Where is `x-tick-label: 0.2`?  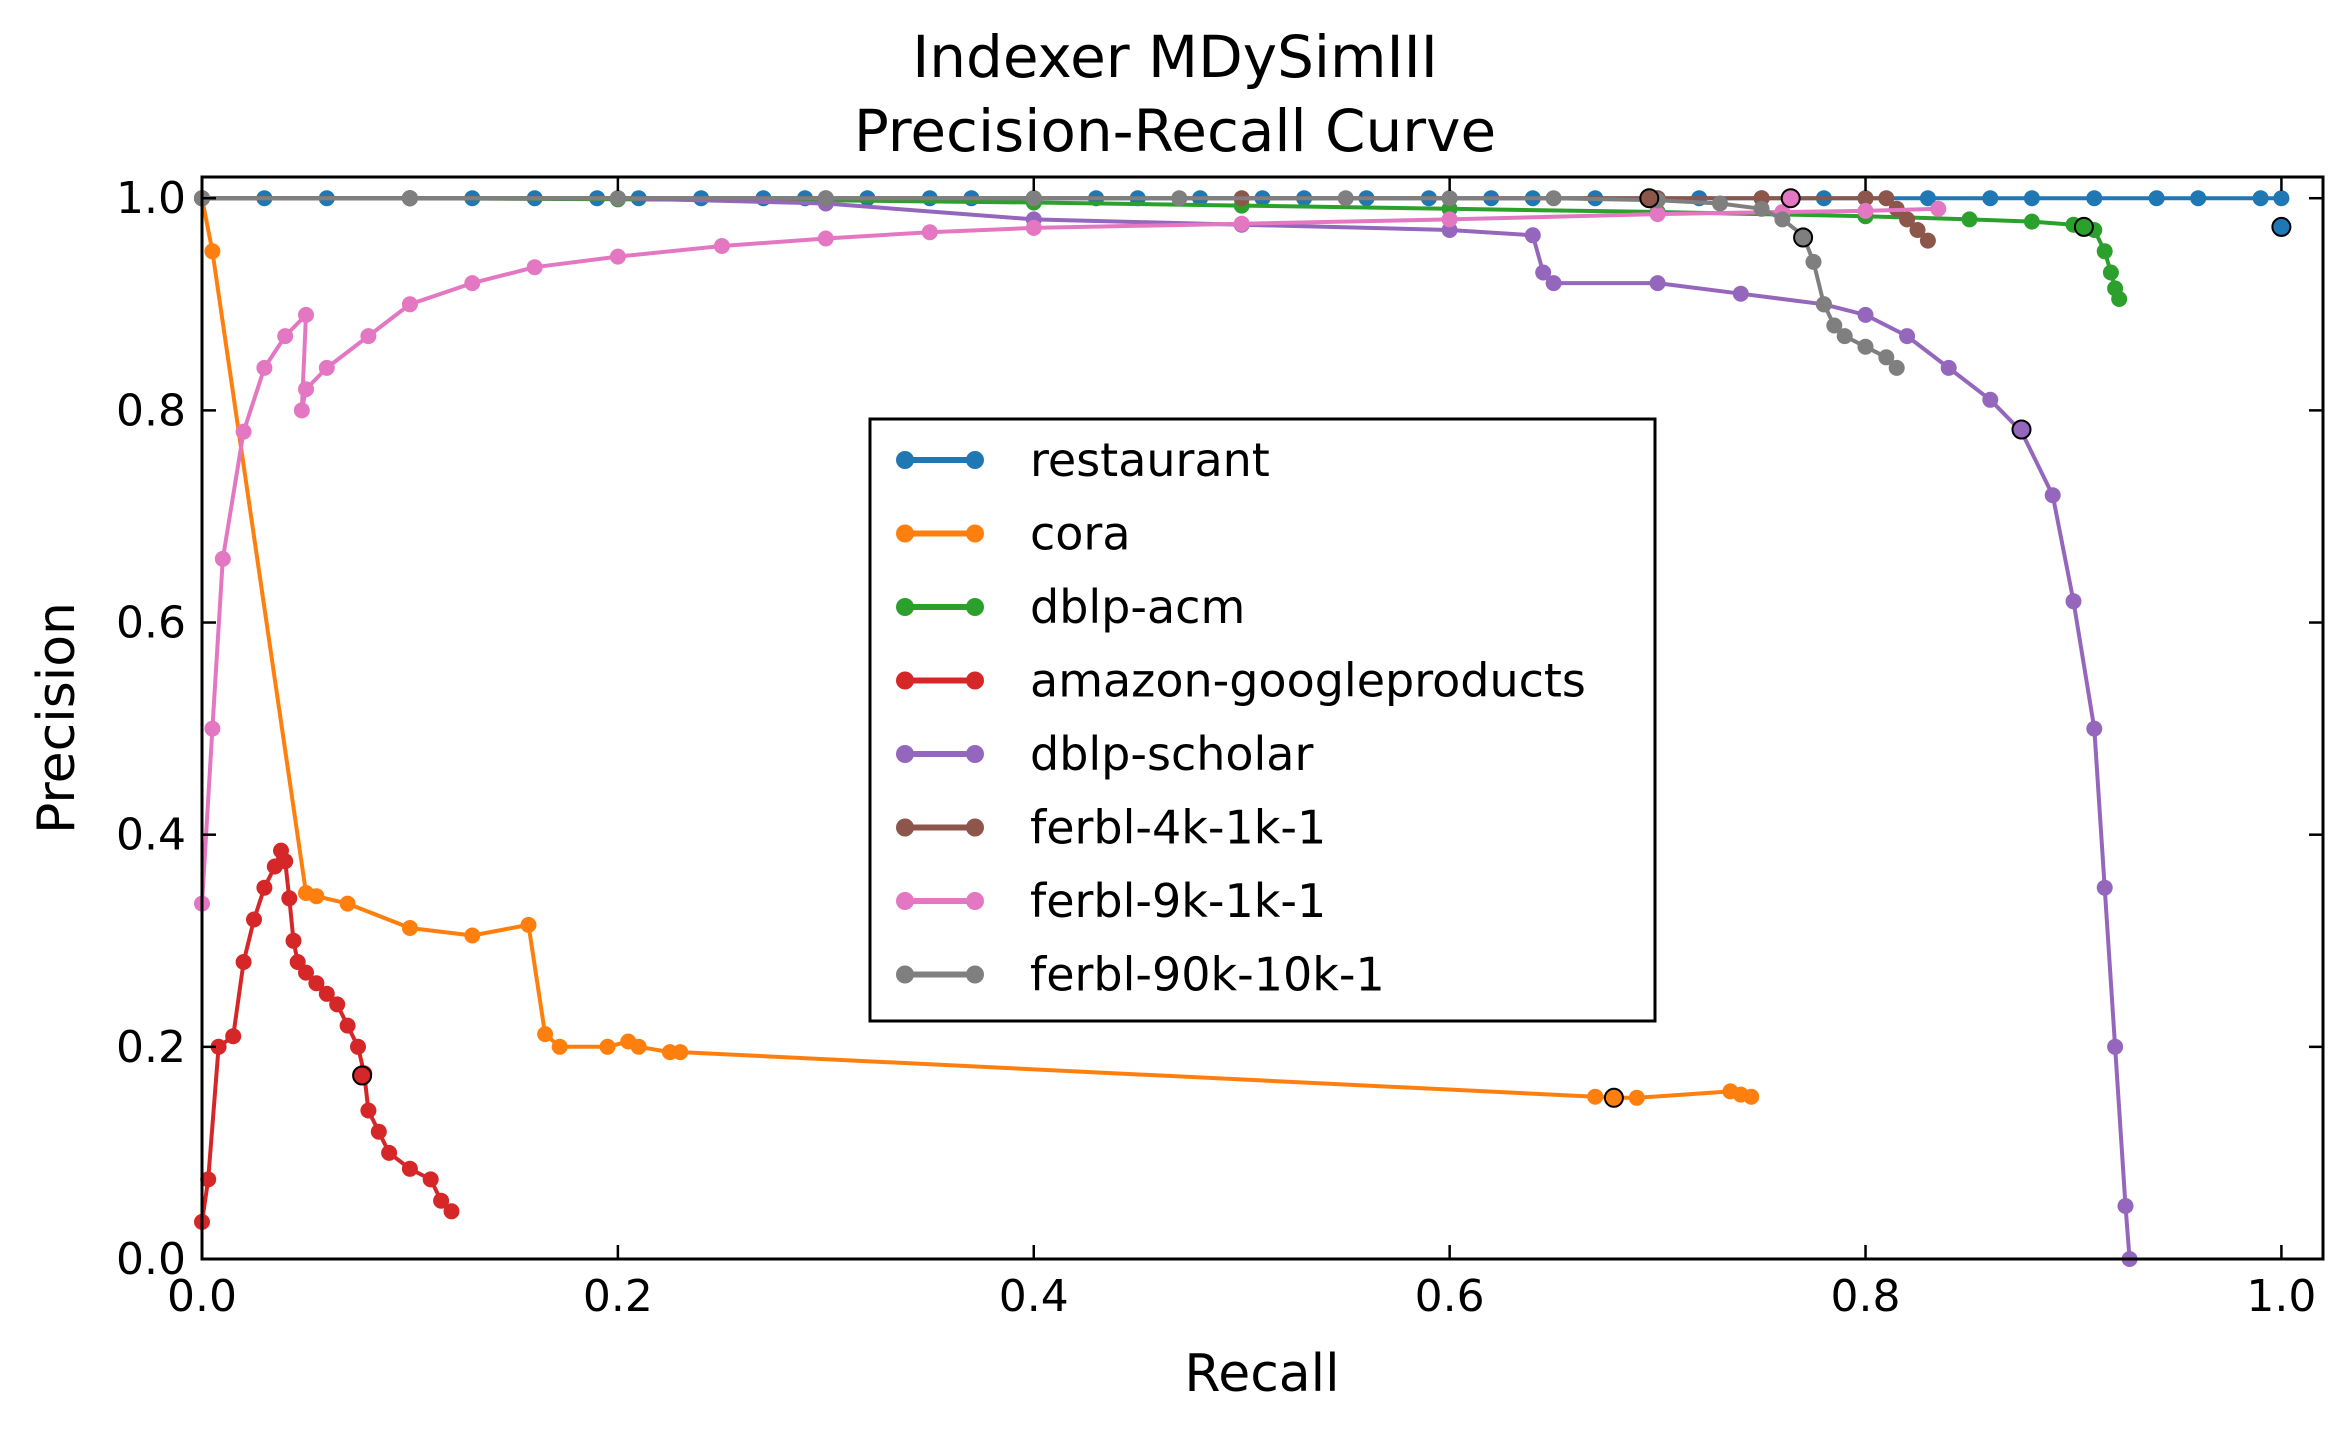 x-tick-label: 0.2 is located at coordinates (618, 1296).